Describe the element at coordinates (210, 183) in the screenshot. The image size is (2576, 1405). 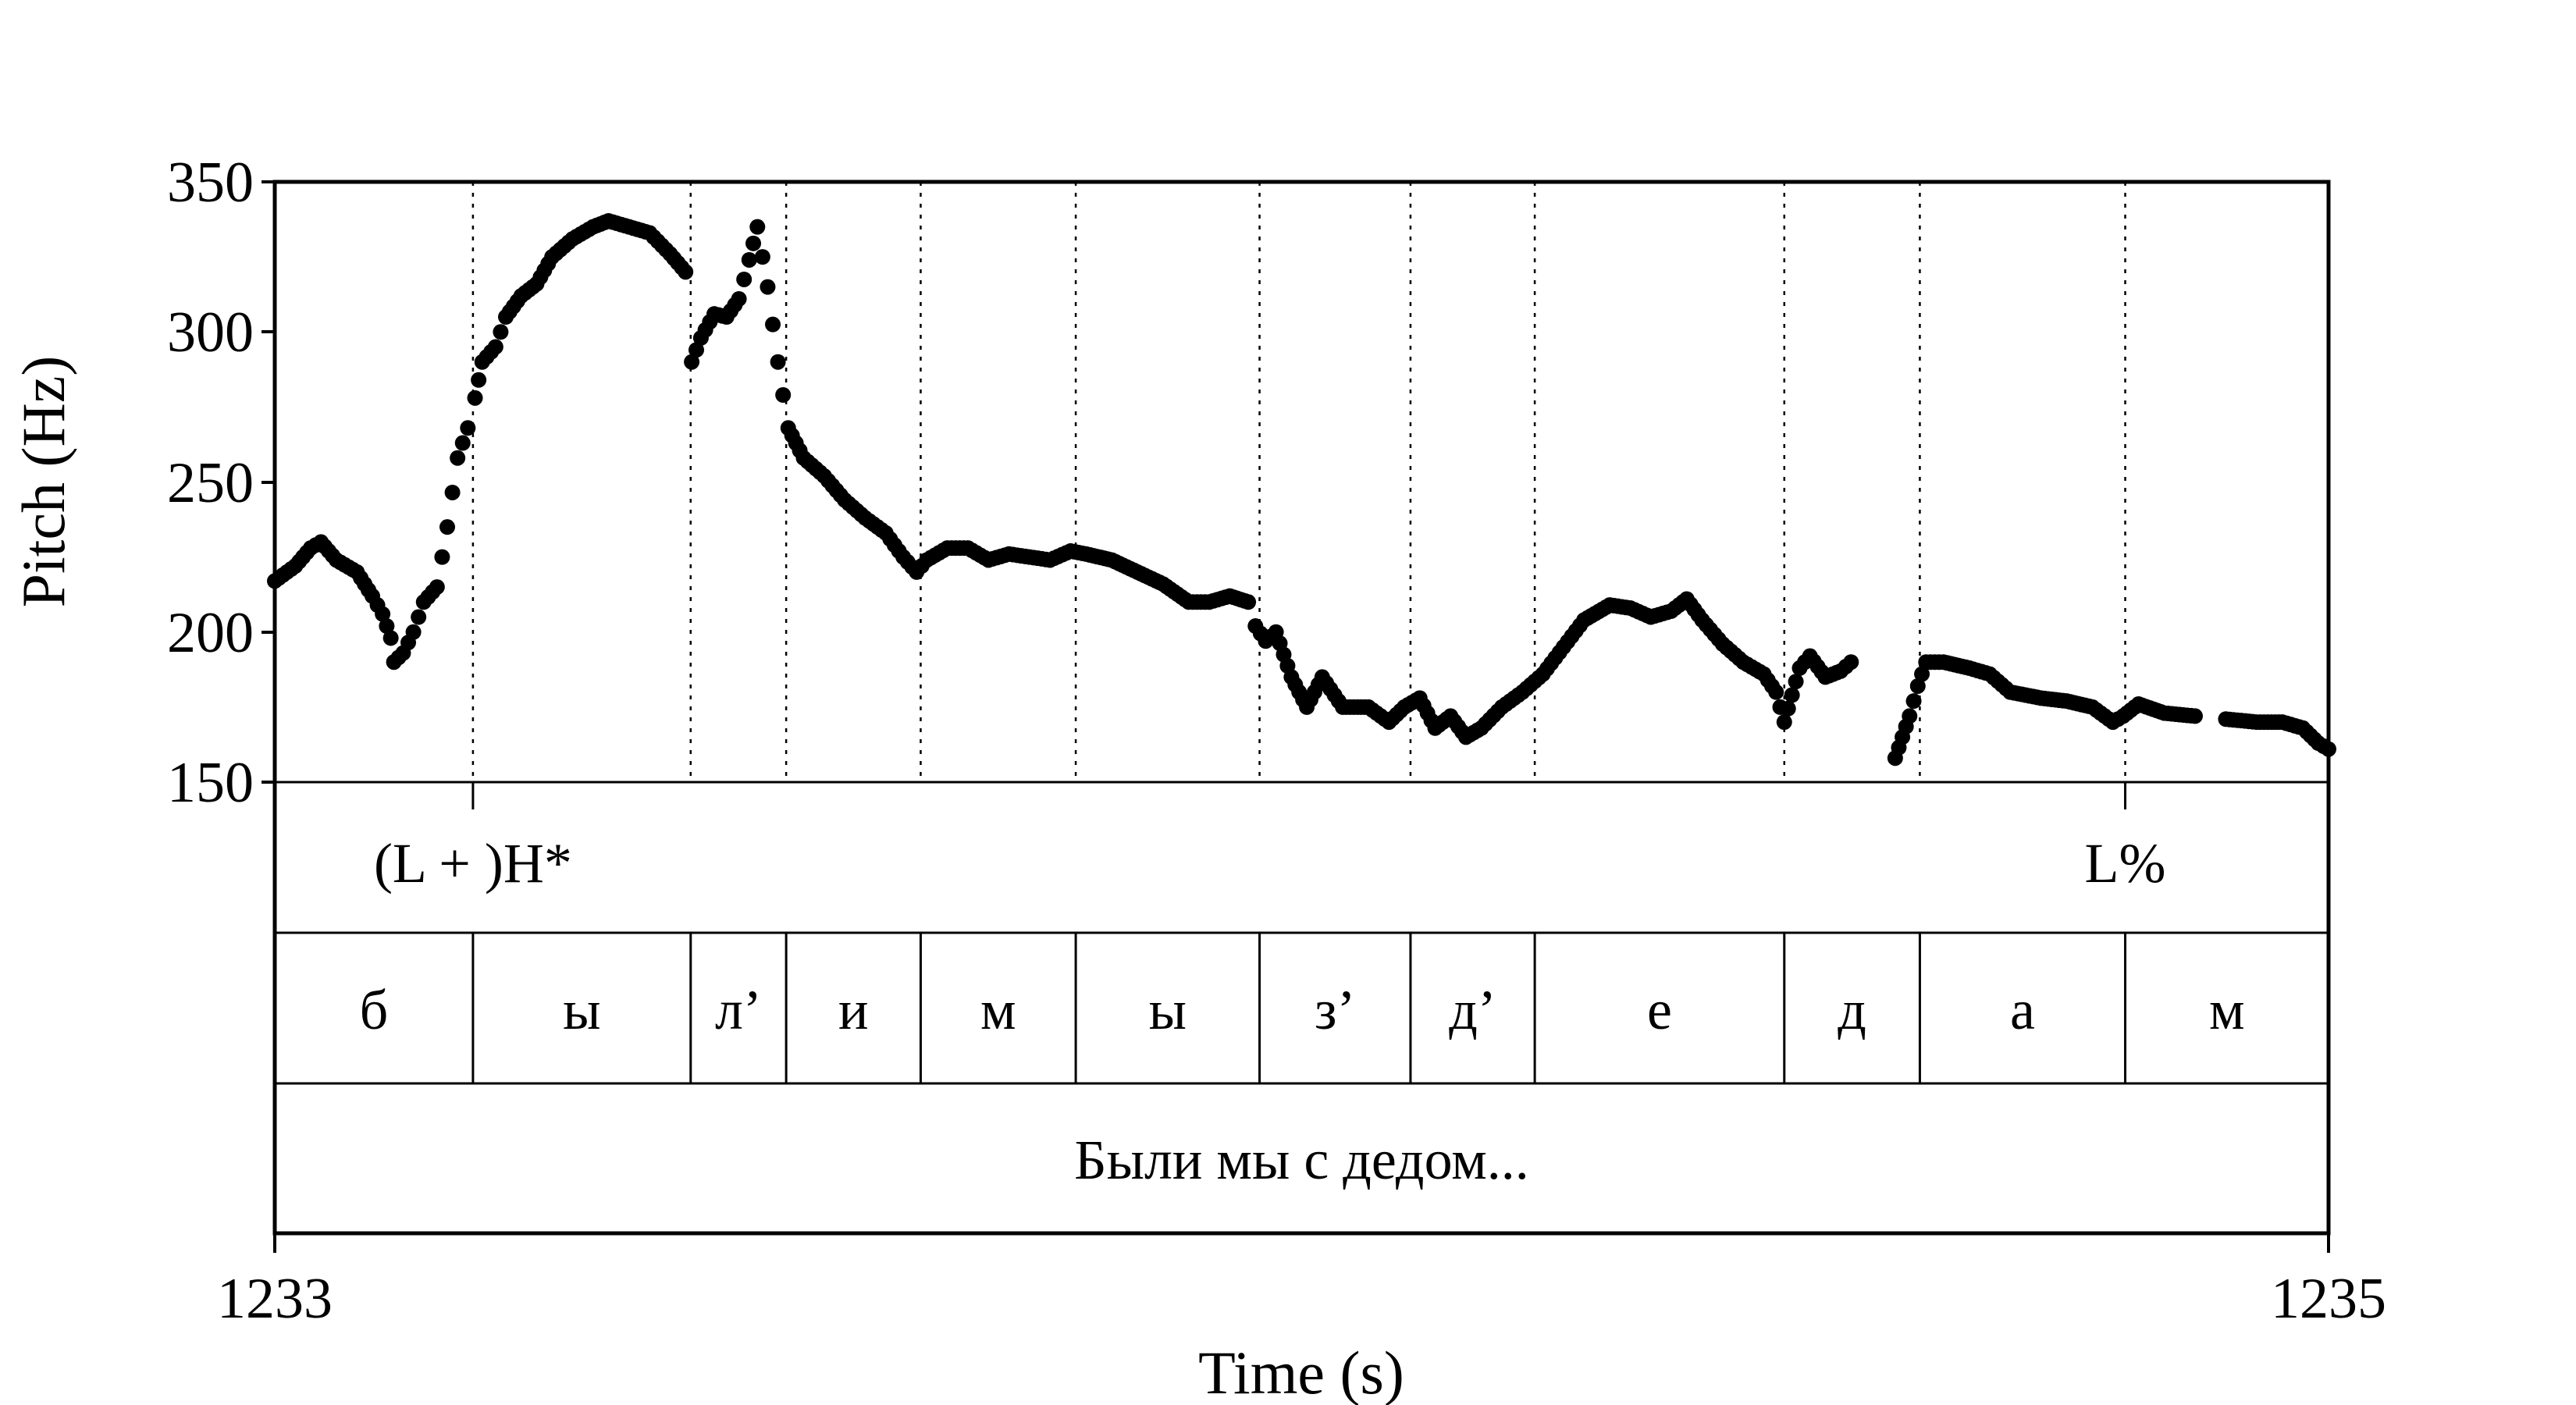
I see `y-tick-label: 350` at that location.